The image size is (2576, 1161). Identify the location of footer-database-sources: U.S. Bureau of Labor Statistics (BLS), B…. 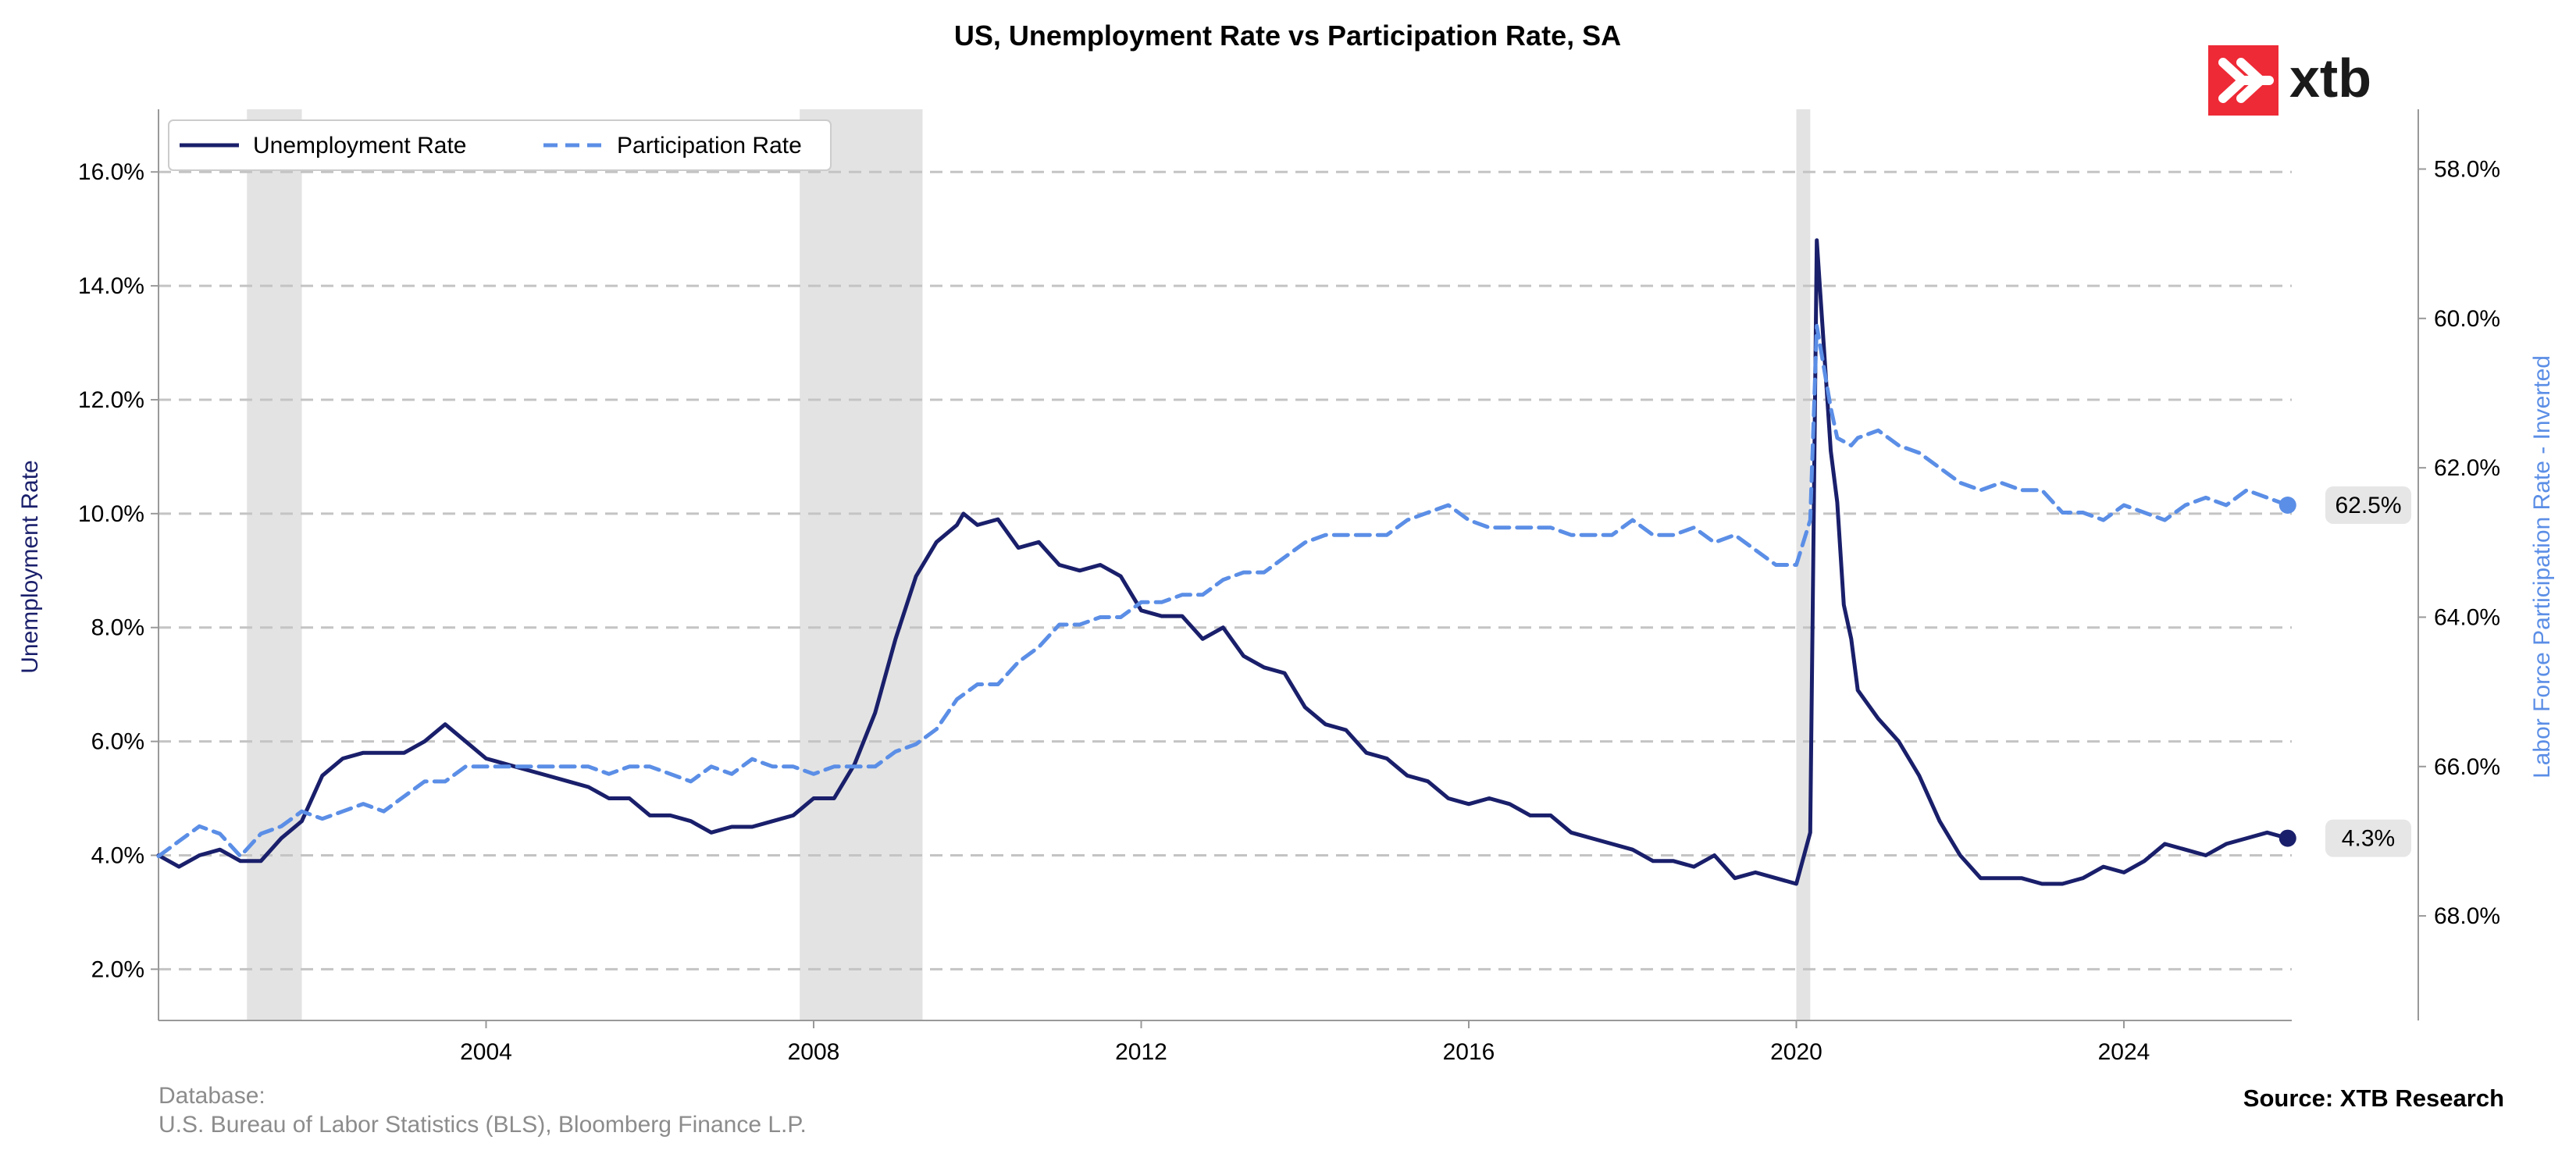
(483, 1125).